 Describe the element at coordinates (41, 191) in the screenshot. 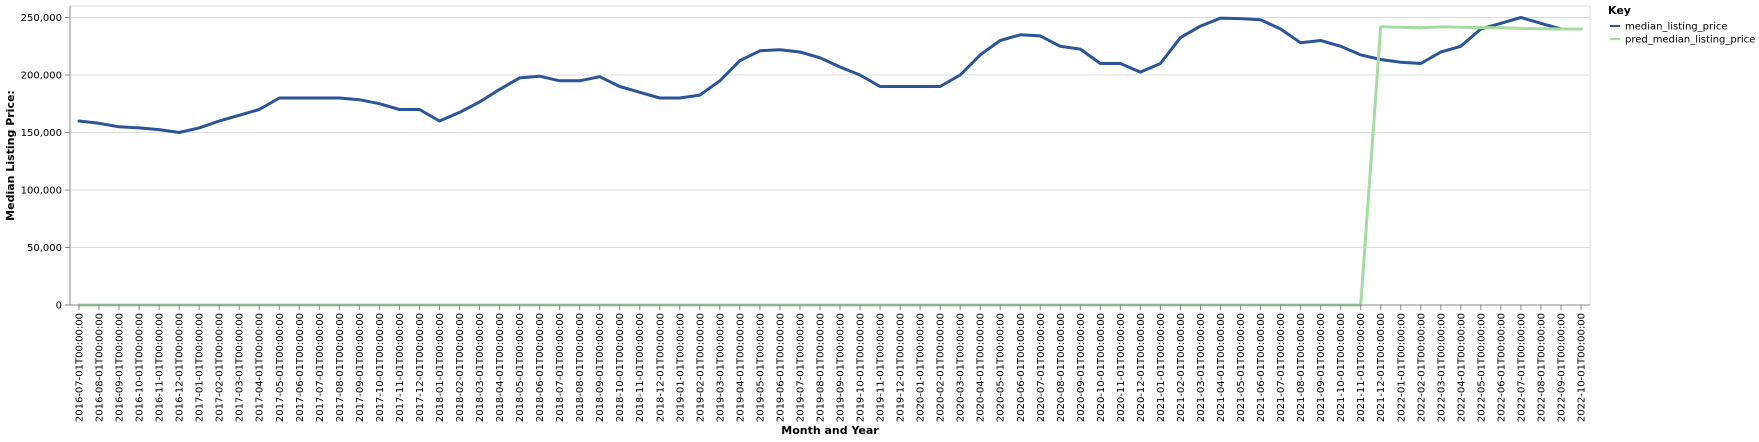

I see `y-tick-label: 100,000` at that location.